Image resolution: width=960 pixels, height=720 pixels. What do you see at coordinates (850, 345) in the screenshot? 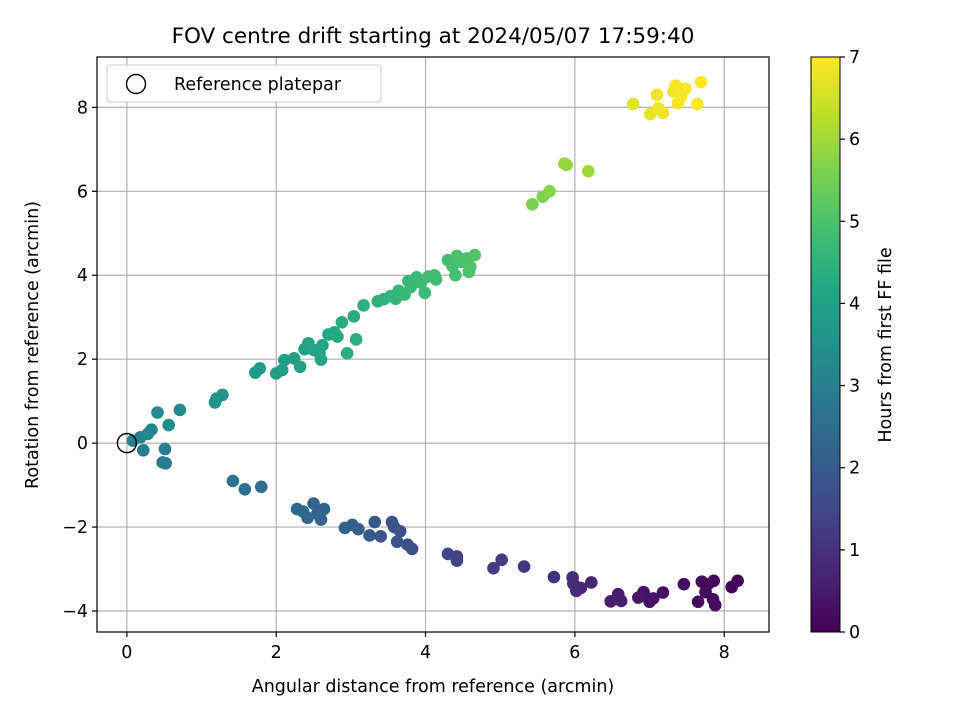
I see `colorbar-ticks: 0 1 2 3 4 5 6 7` at bounding box center [850, 345].